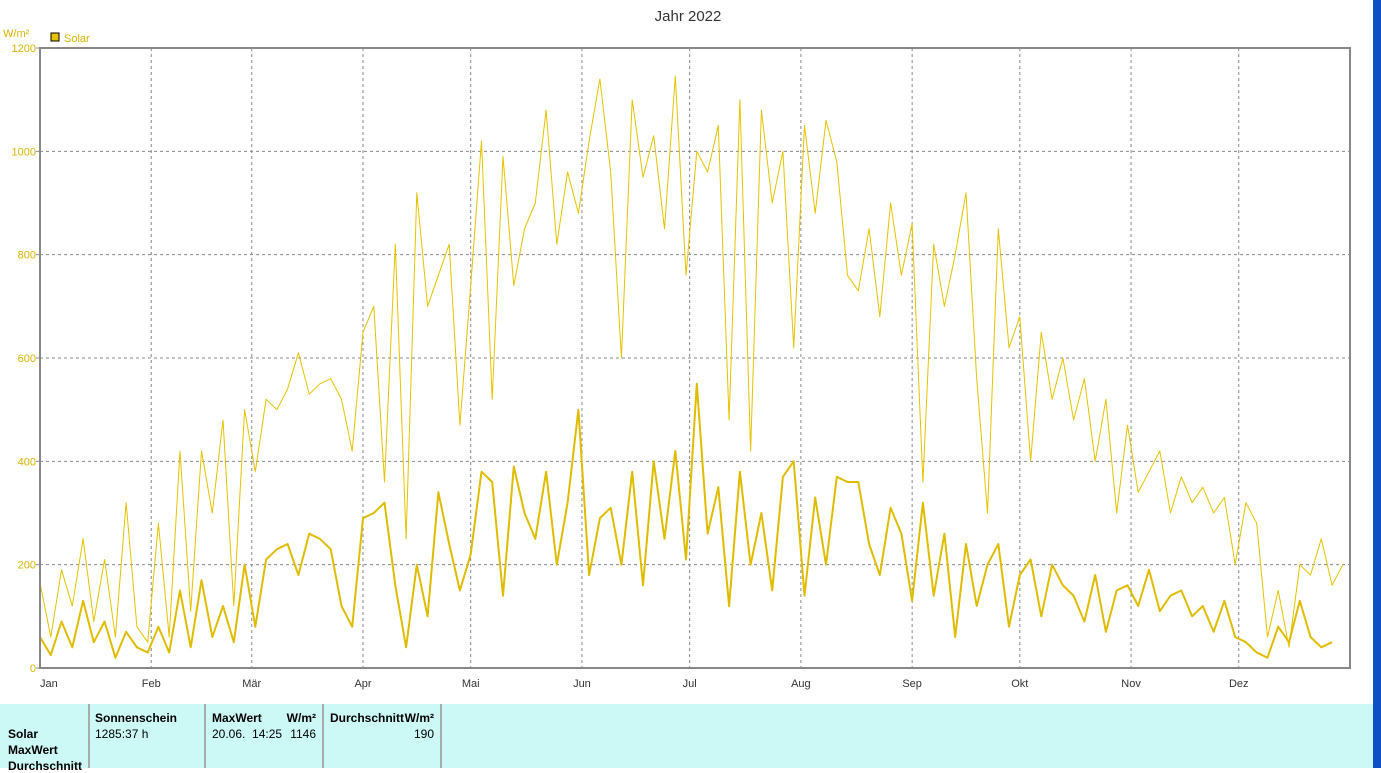  I want to click on y-tick-label: 1000, so click(24, 152).